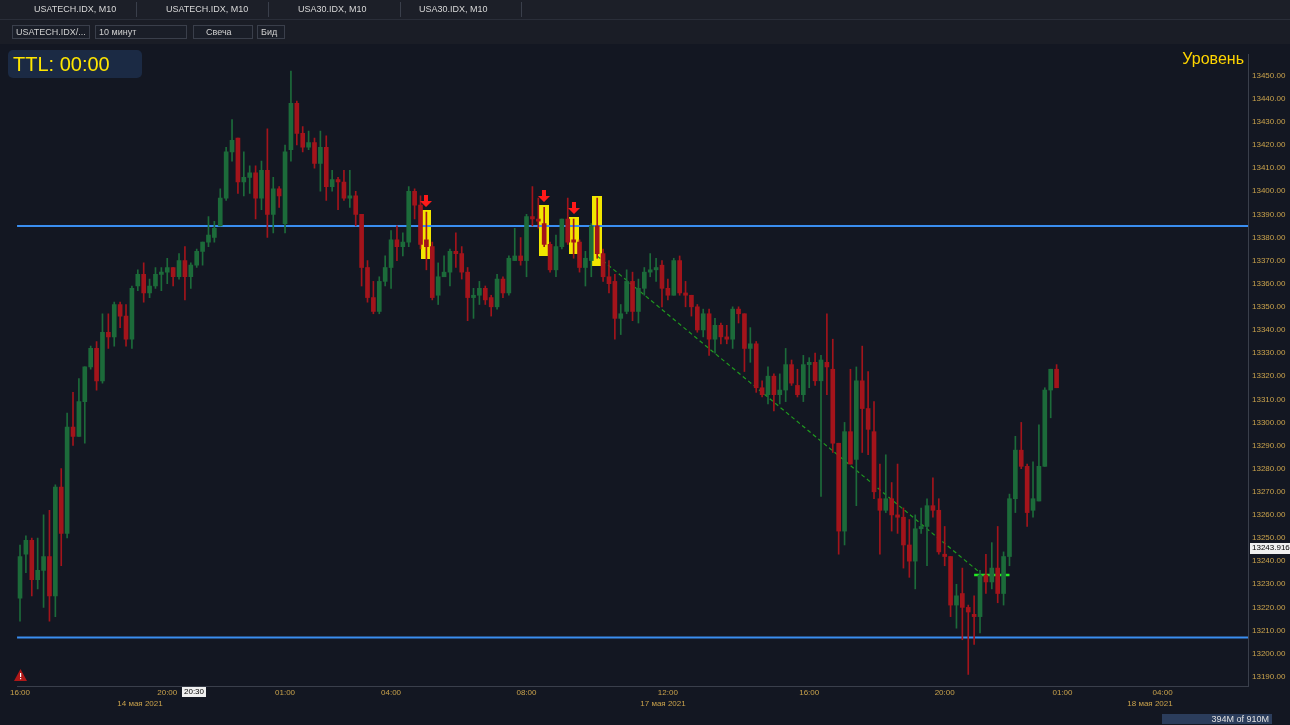 This screenshot has height=725, width=1290. What do you see at coordinates (75, 64) in the screenshot?
I see `annotation: TTL: 00:00` at bounding box center [75, 64].